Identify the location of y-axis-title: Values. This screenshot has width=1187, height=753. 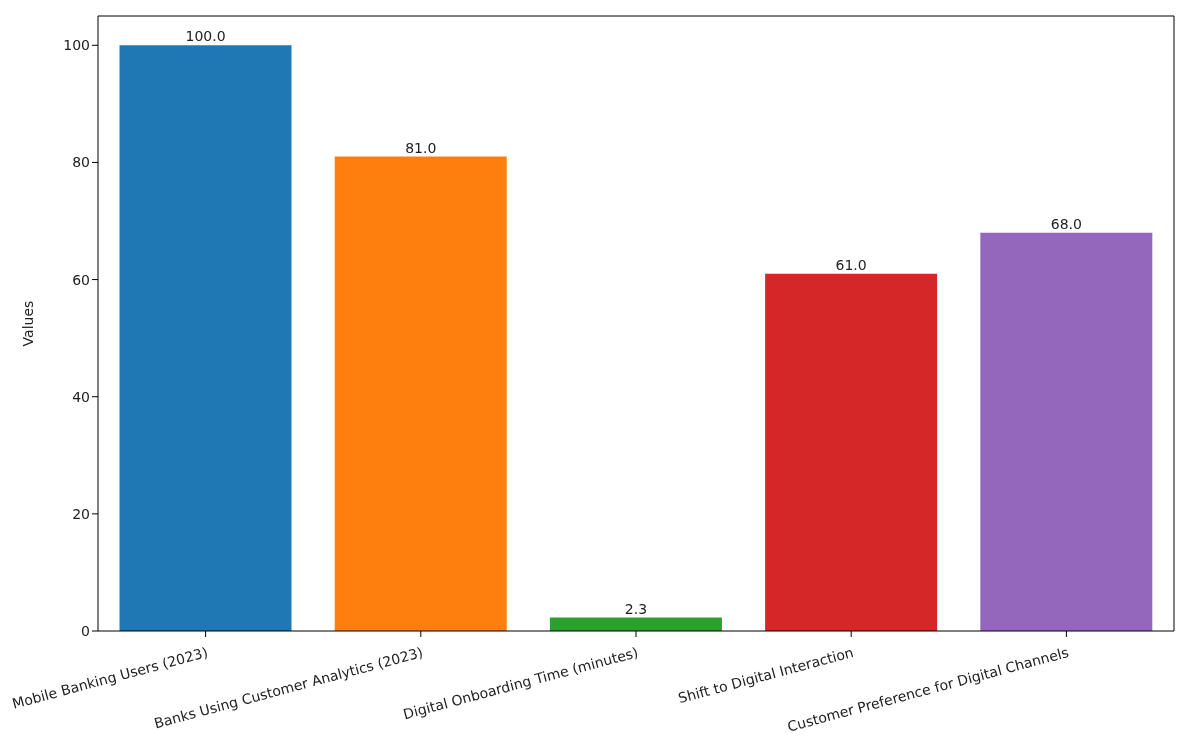
(27, 323).